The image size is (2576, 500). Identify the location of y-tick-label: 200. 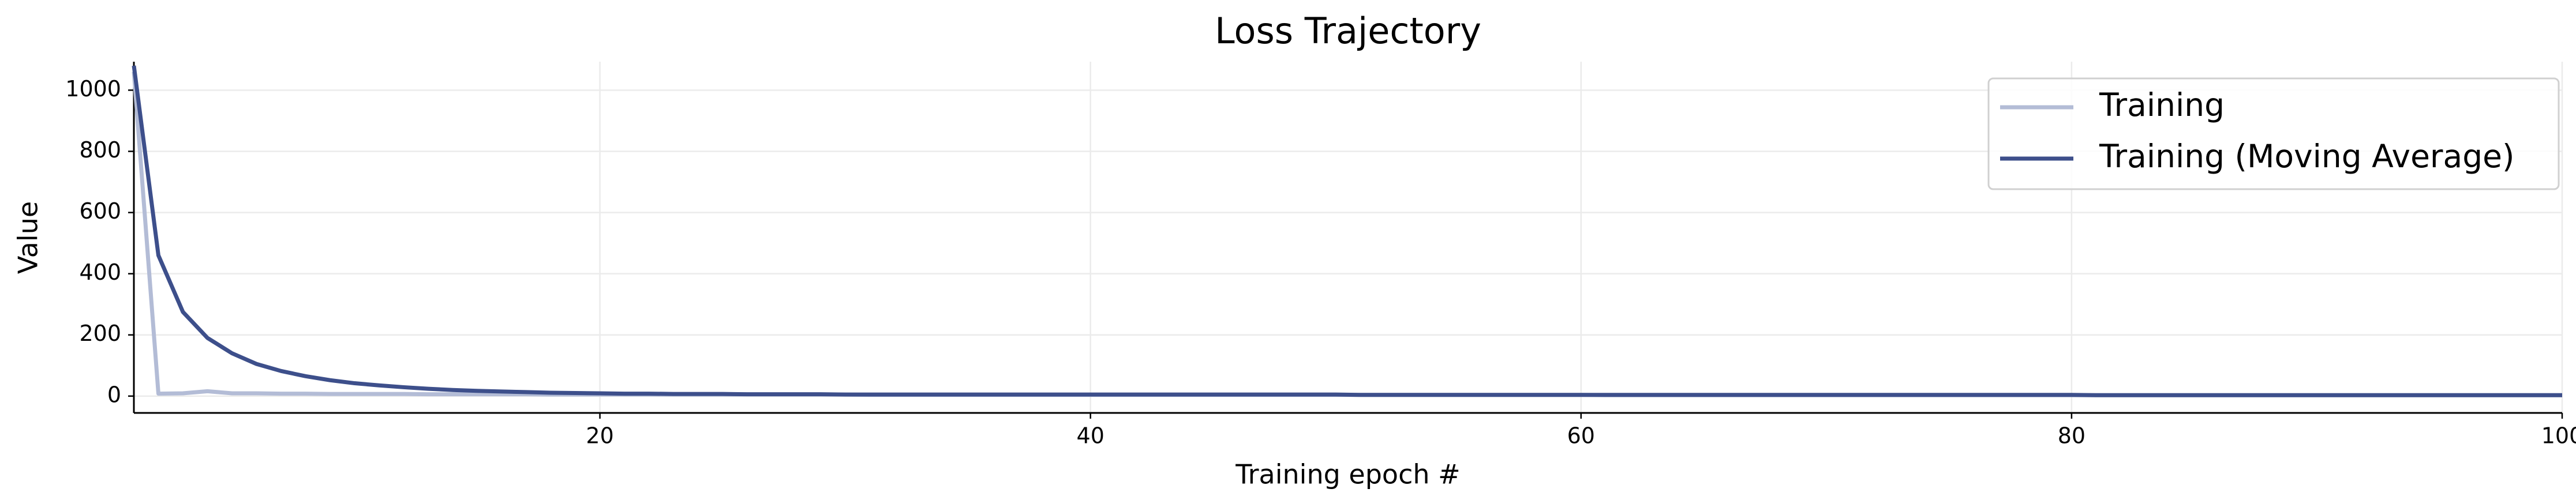
(100, 333).